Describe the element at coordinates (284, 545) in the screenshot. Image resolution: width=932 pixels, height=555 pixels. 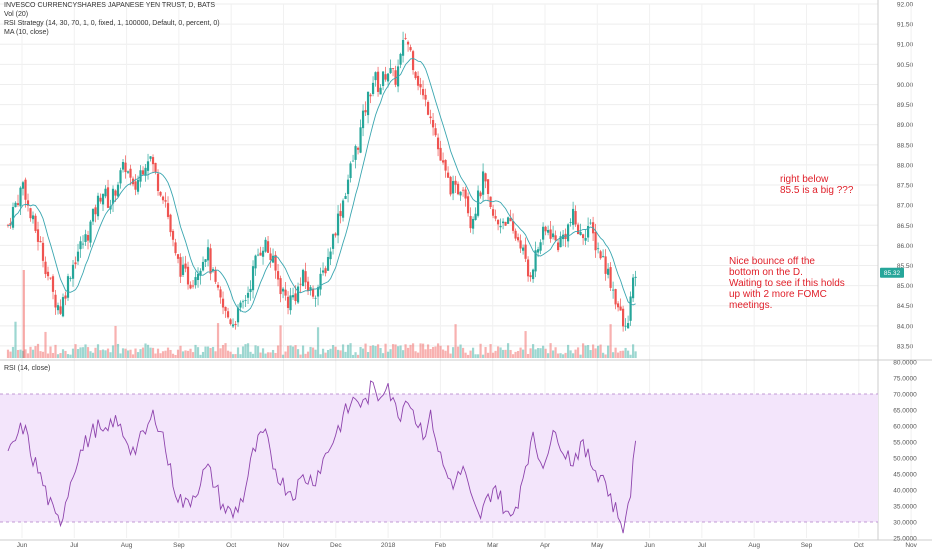
I see `month-tick-label: Nov` at that location.